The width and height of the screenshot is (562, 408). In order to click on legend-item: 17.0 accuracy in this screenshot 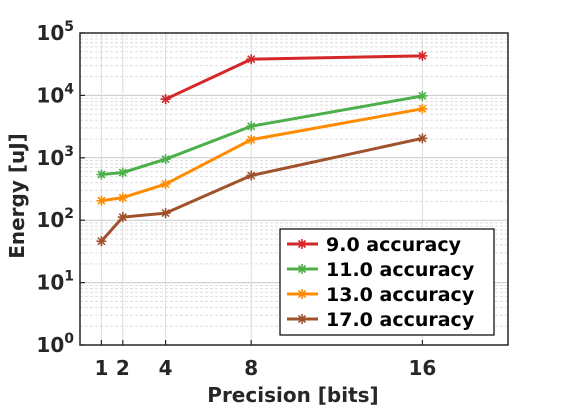, I will do `click(381, 320)`.